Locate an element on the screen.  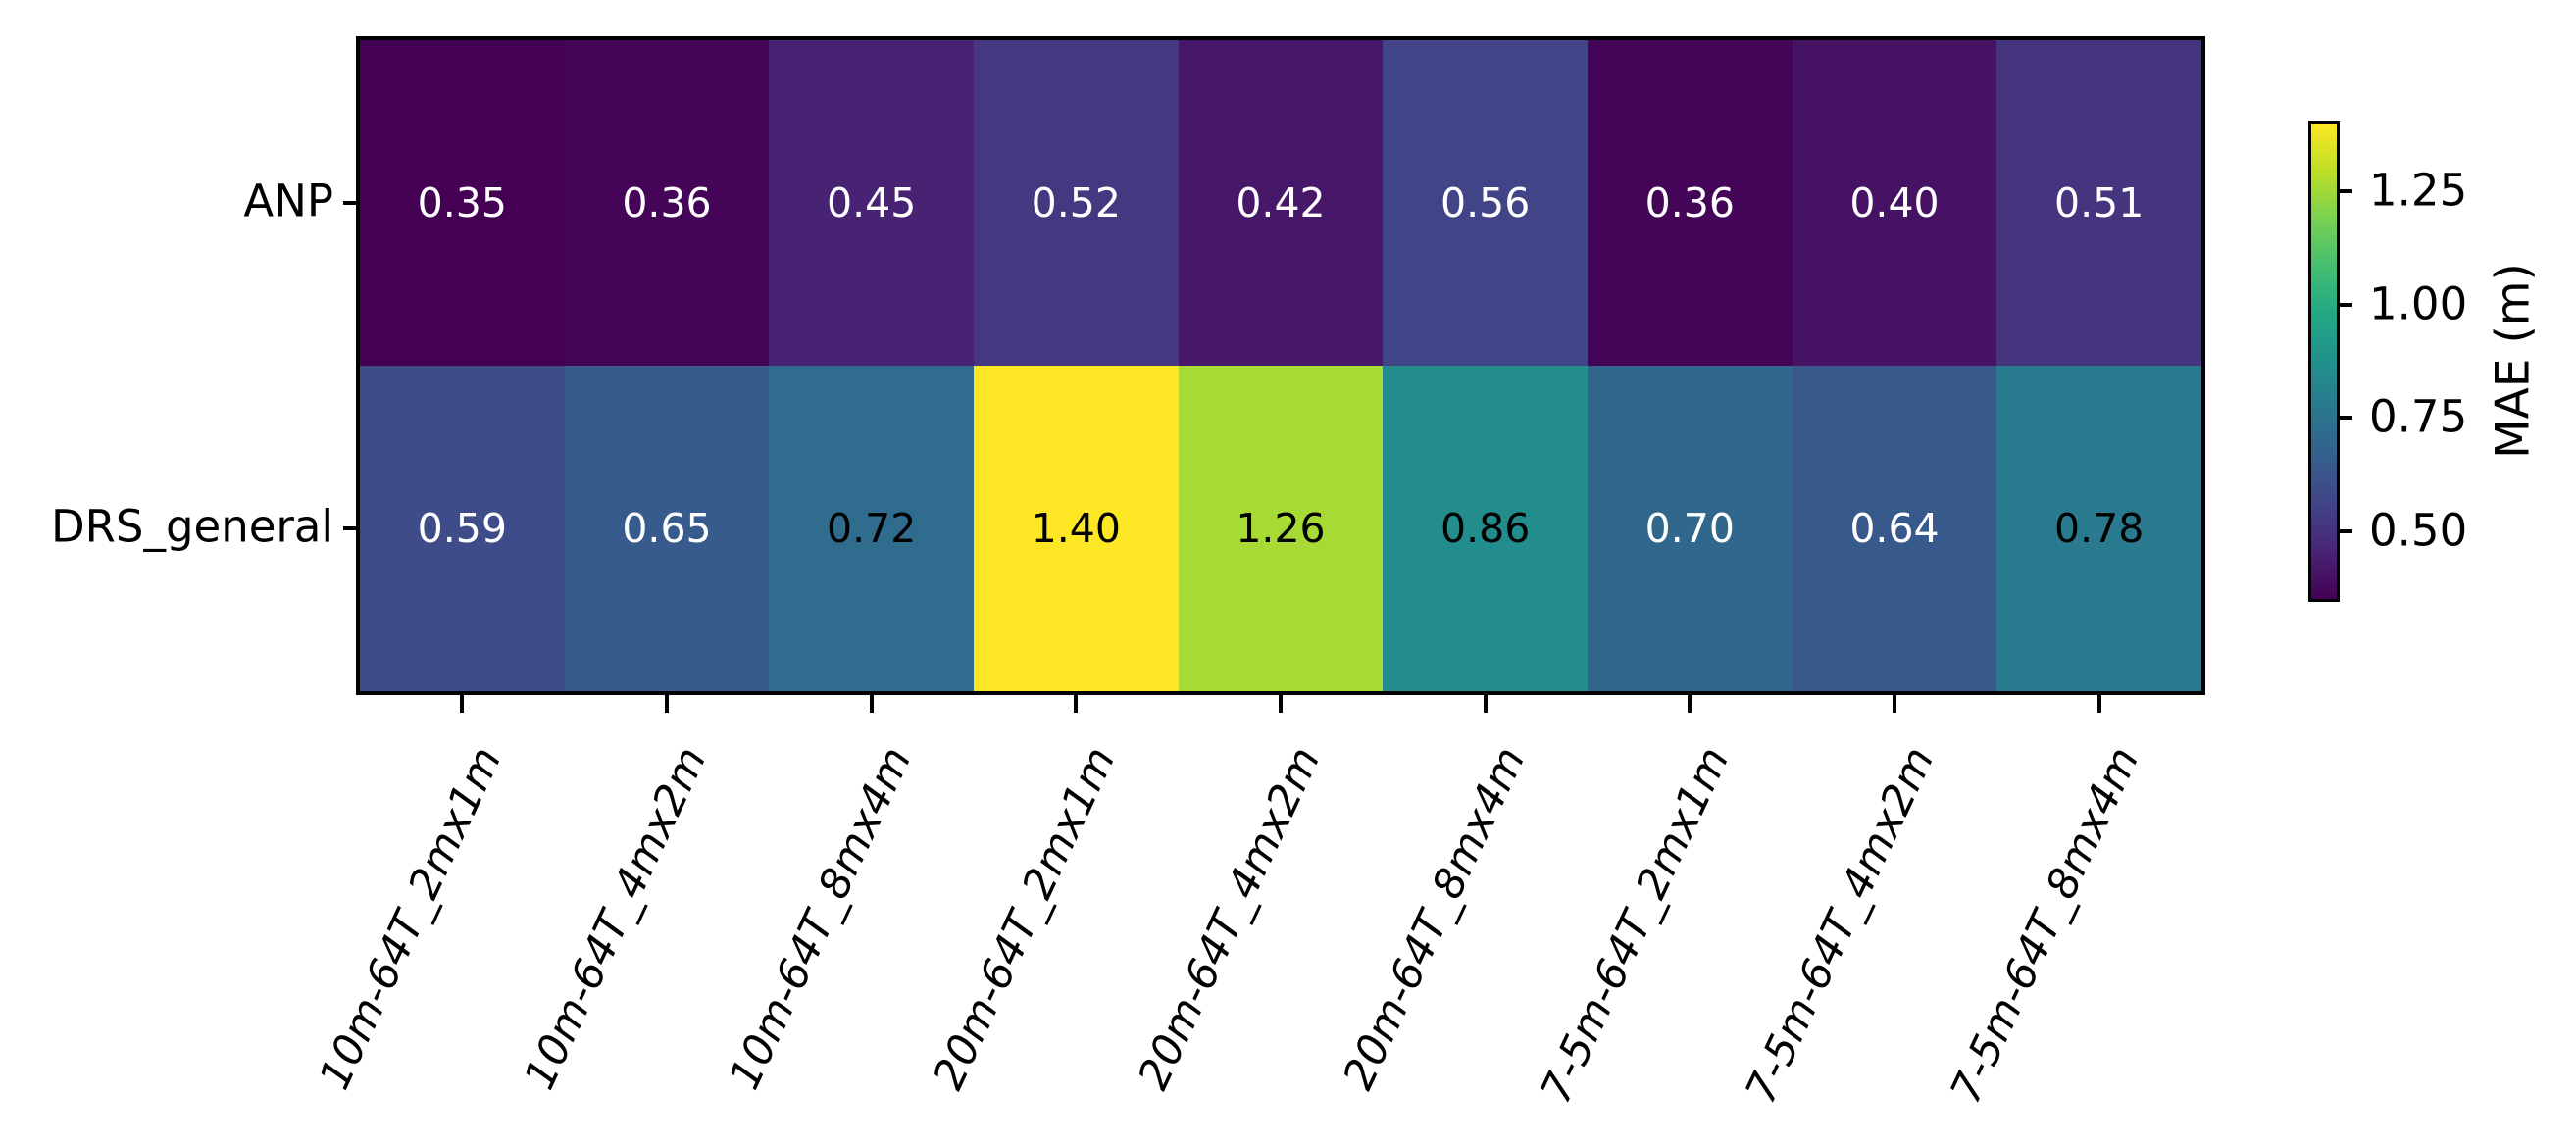
heatmap-cell-r0-c4: 0.42 is located at coordinates (1281, 203).